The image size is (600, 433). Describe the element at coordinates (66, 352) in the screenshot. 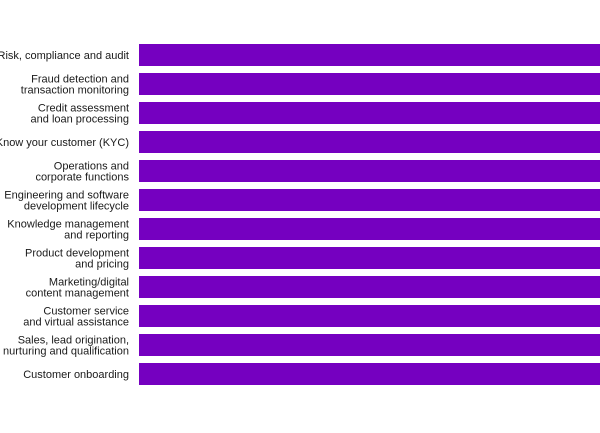

I see `category-label-line: nurturing and qualification` at that location.